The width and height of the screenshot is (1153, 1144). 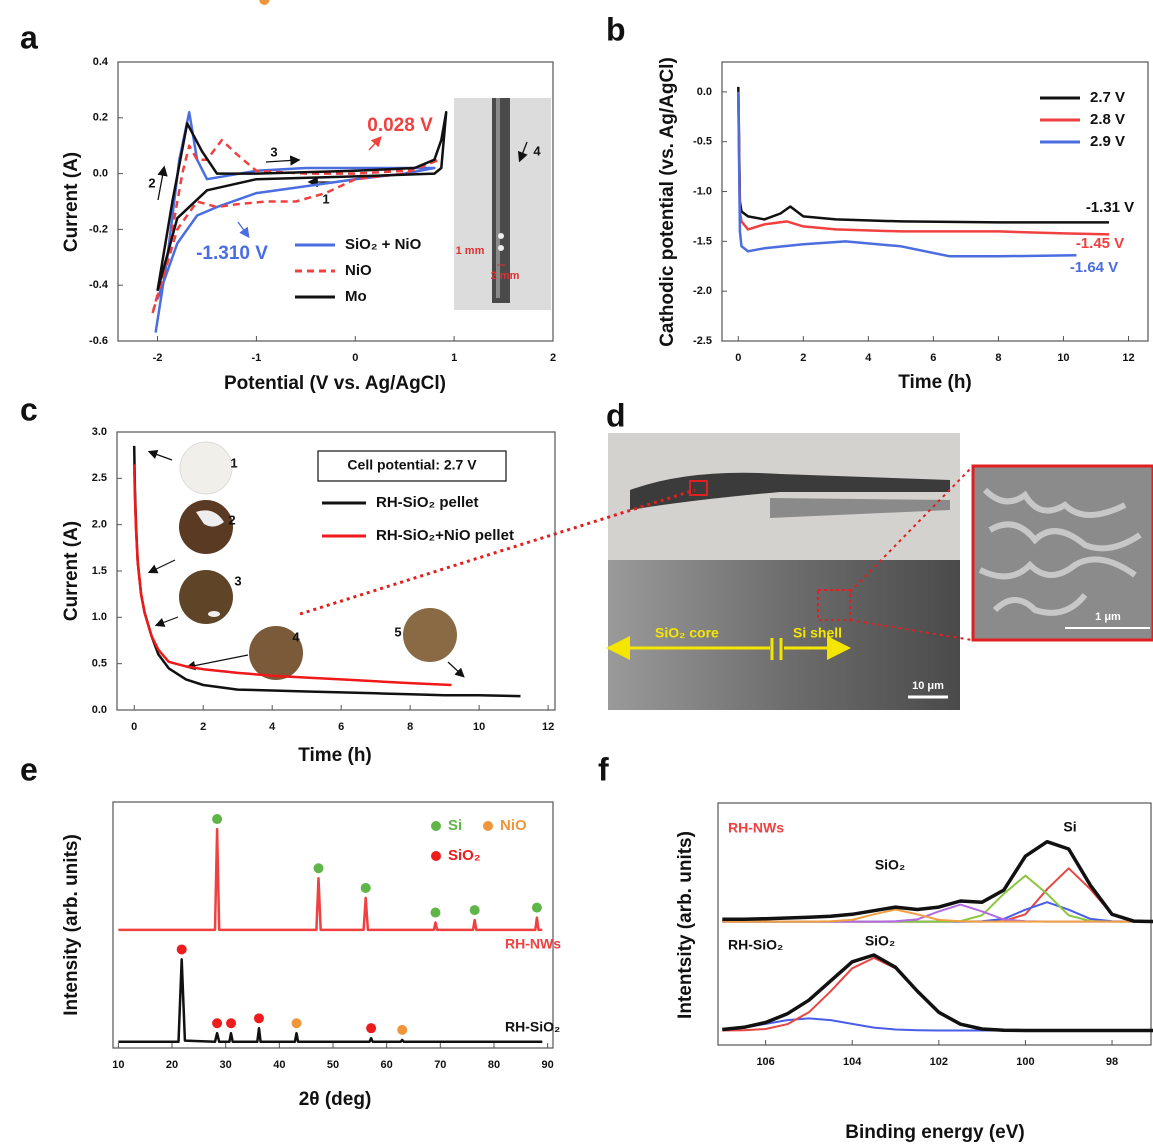 What do you see at coordinates (494, 1065) in the screenshot?
I see `x-tick-label: 80` at bounding box center [494, 1065].